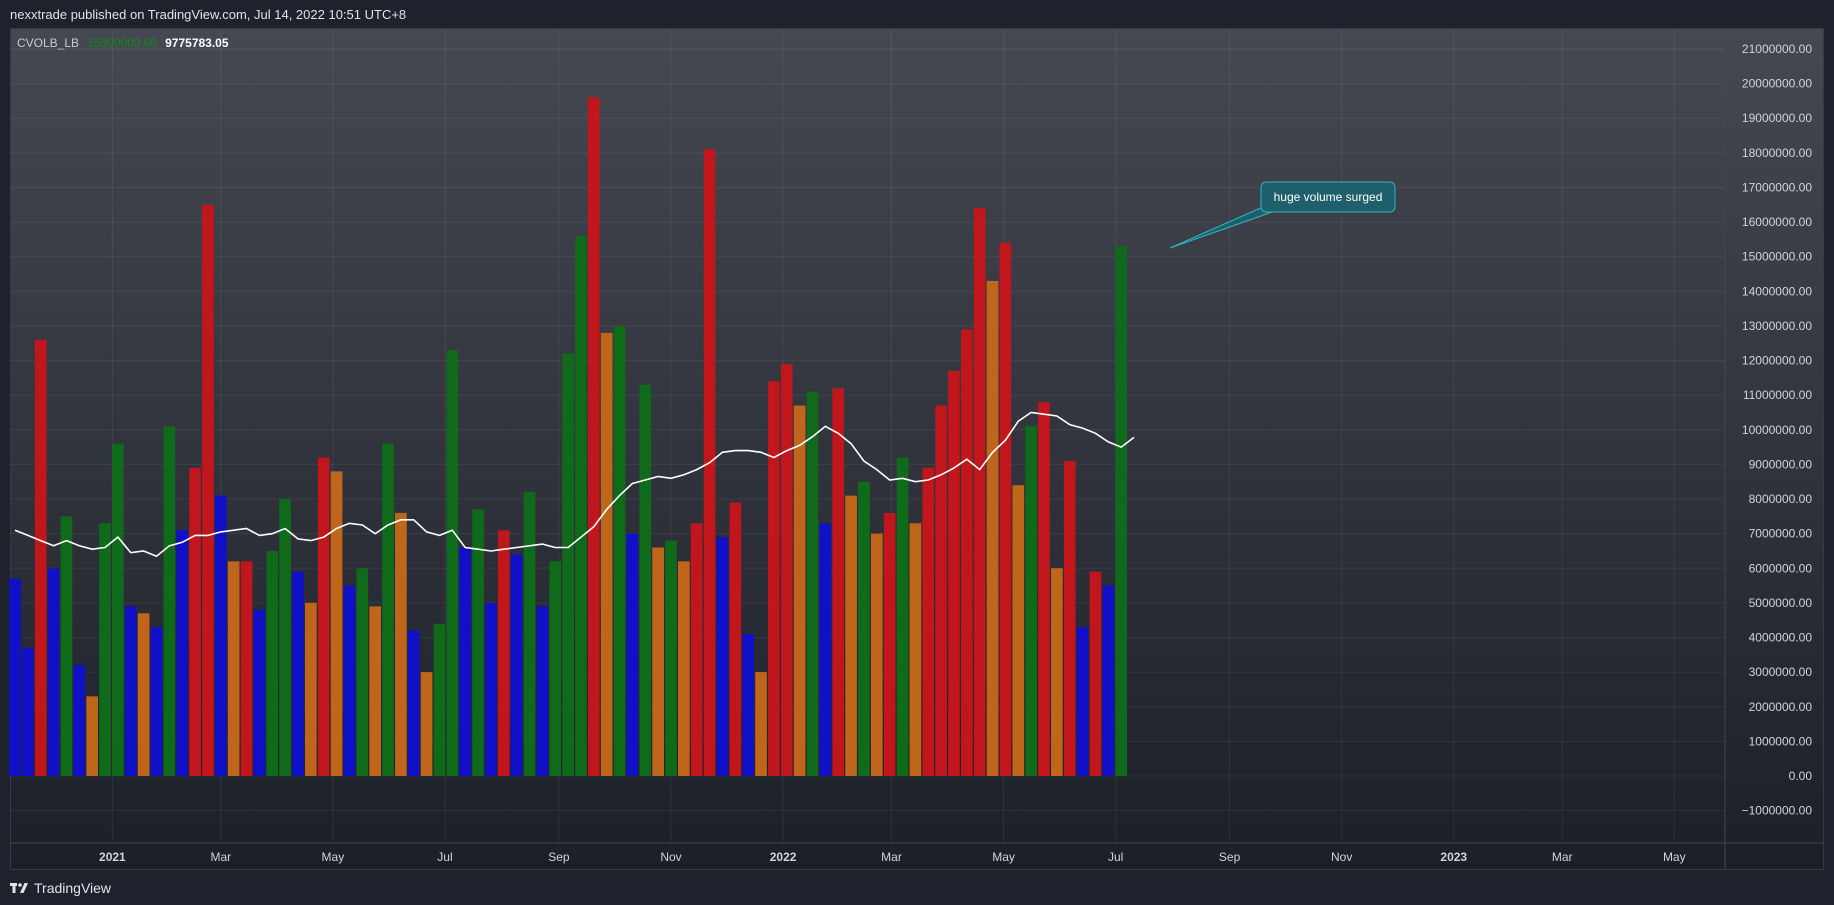 The height and width of the screenshot is (905, 1834). I want to click on tradingview-logo-icon, so click(19, 888).